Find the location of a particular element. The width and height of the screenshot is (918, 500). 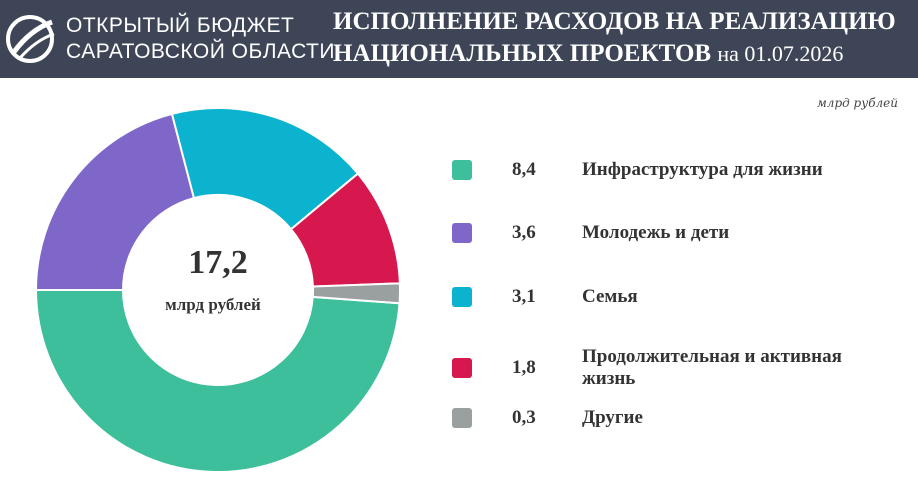

legend-label: Продолжительная и активная жизнь is located at coordinates (712, 367).